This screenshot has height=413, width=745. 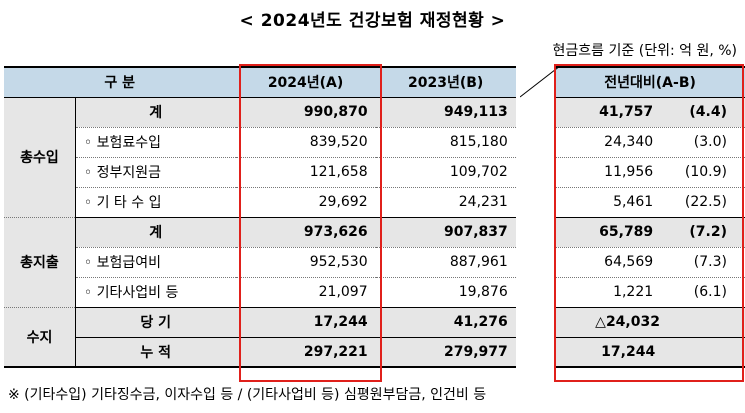 I want to click on value-2024: 21,097, so click(x=305, y=292).